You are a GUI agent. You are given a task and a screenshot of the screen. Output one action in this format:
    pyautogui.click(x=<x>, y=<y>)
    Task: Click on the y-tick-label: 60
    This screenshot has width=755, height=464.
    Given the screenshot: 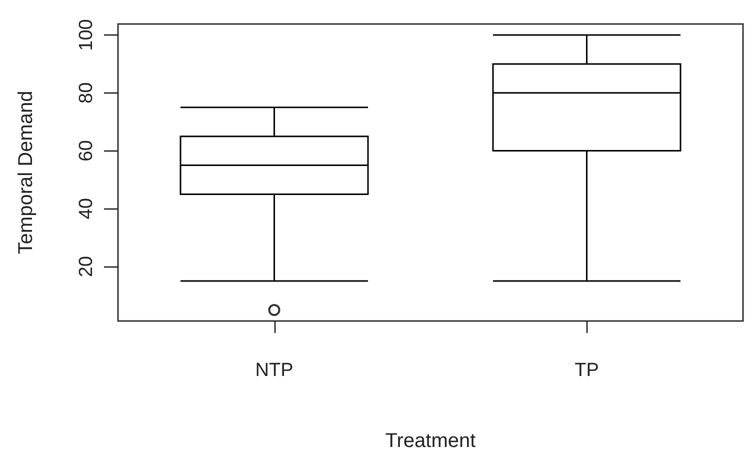 What is the action you would take?
    pyautogui.click(x=86, y=151)
    